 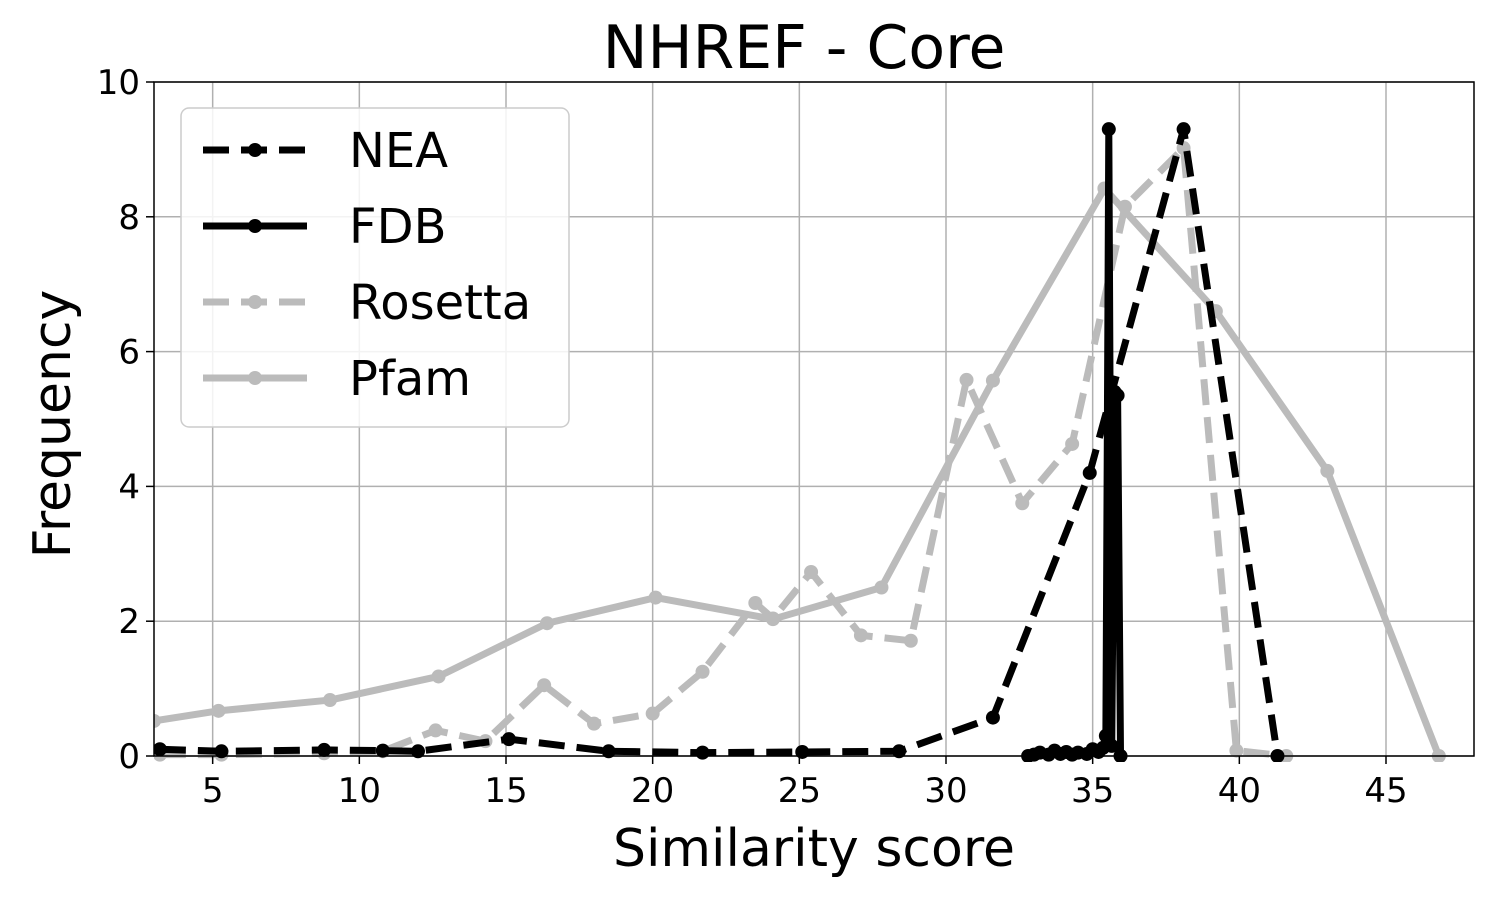 I want to click on series-fdb, so click(x=1074, y=442).